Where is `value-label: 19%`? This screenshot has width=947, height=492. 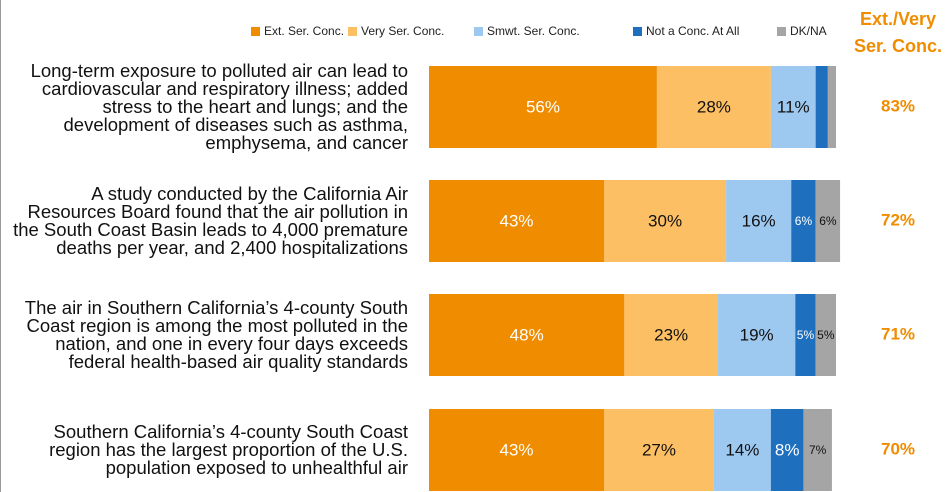 value-label: 19% is located at coordinates (757, 334).